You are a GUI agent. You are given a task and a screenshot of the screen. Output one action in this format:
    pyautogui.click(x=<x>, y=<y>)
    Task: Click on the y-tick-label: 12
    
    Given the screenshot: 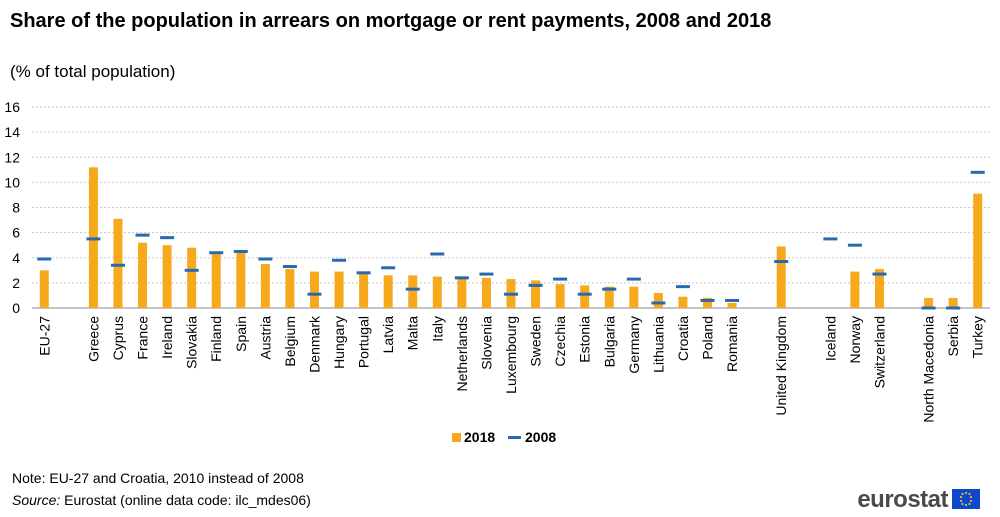 What is the action you would take?
    pyautogui.click(x=12, y=157)
    